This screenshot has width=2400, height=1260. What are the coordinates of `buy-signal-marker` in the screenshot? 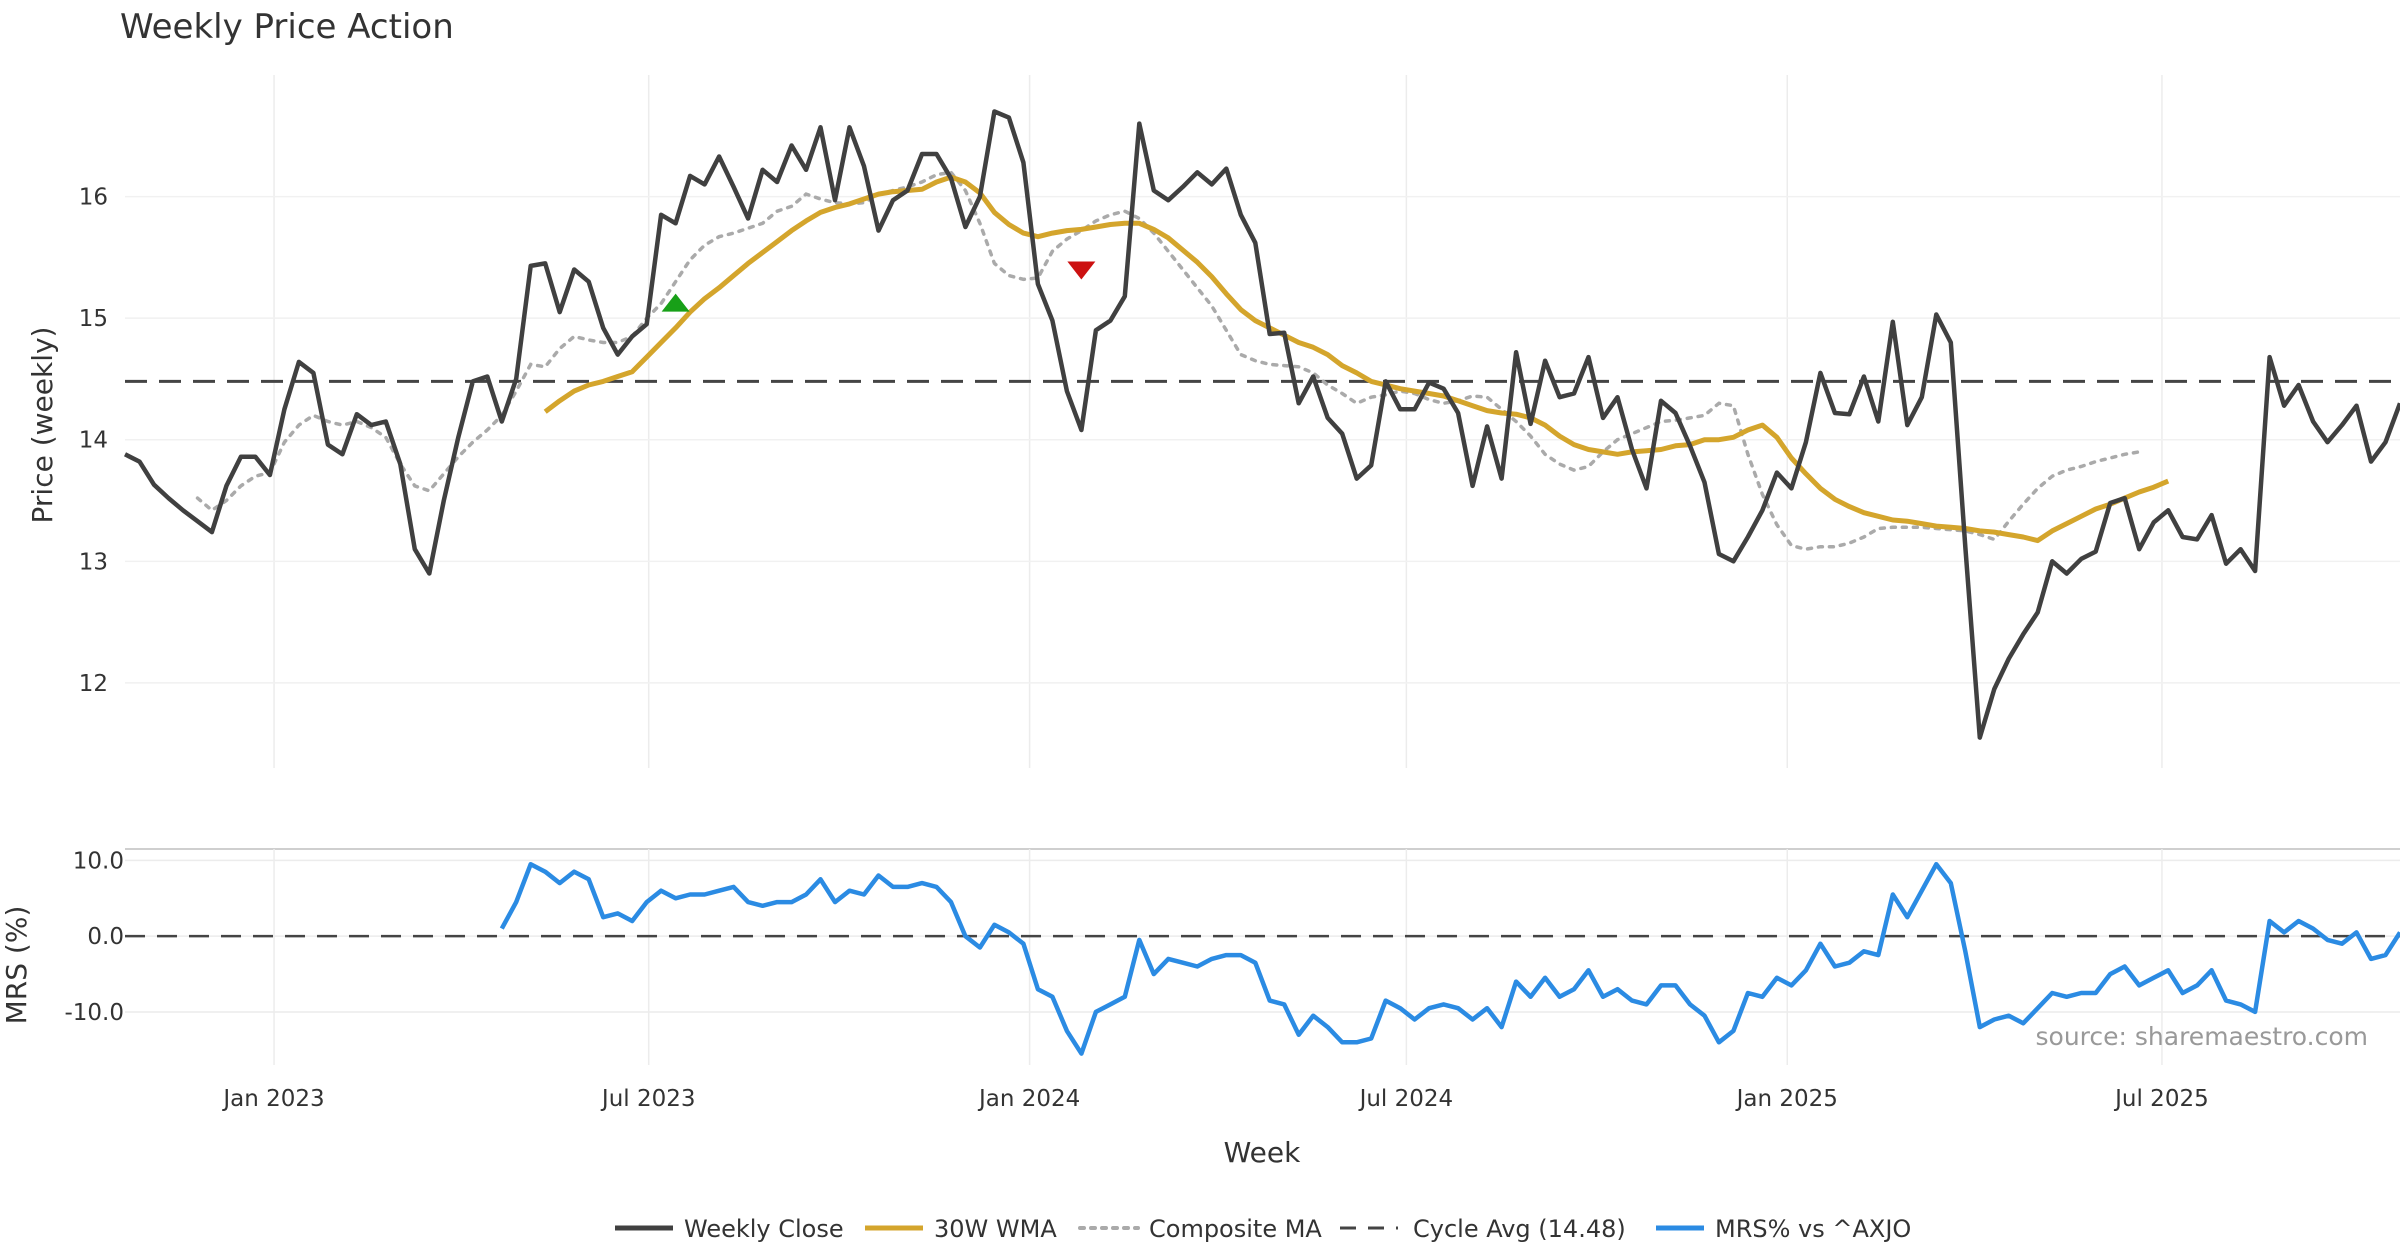 It's located at (675, 302).